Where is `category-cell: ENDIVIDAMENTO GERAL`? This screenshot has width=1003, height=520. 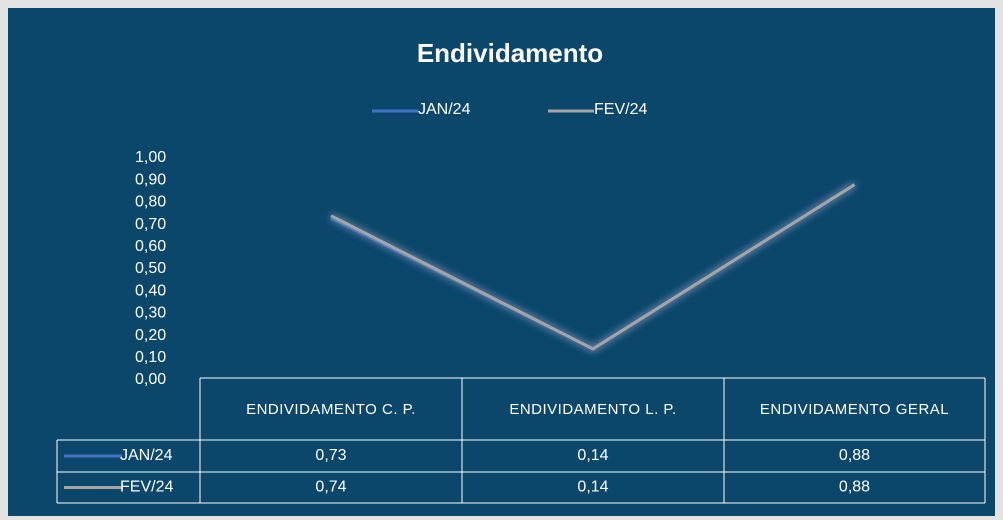 category-cell: ENDIVIDAMENTO GERAL is located at coordinates (854, 409).